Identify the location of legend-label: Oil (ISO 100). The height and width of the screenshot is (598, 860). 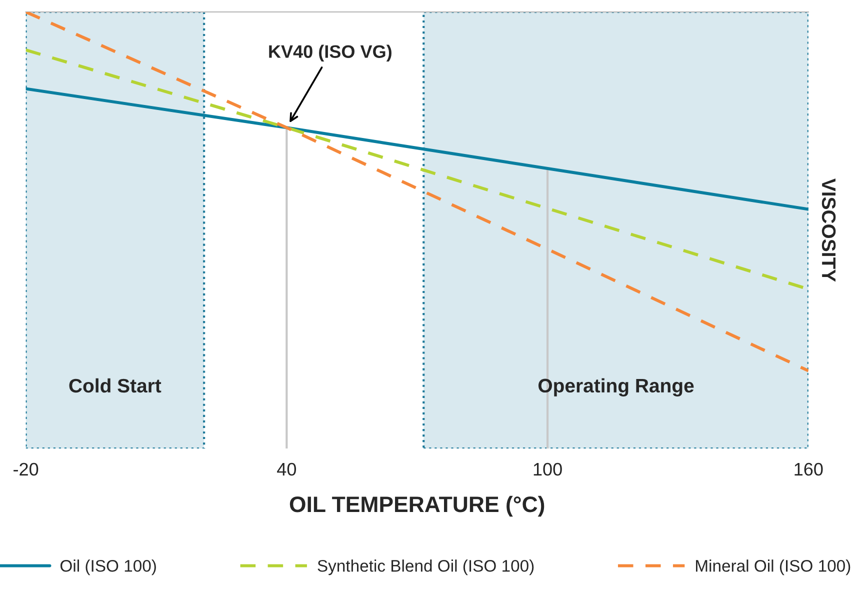
(108, 568).